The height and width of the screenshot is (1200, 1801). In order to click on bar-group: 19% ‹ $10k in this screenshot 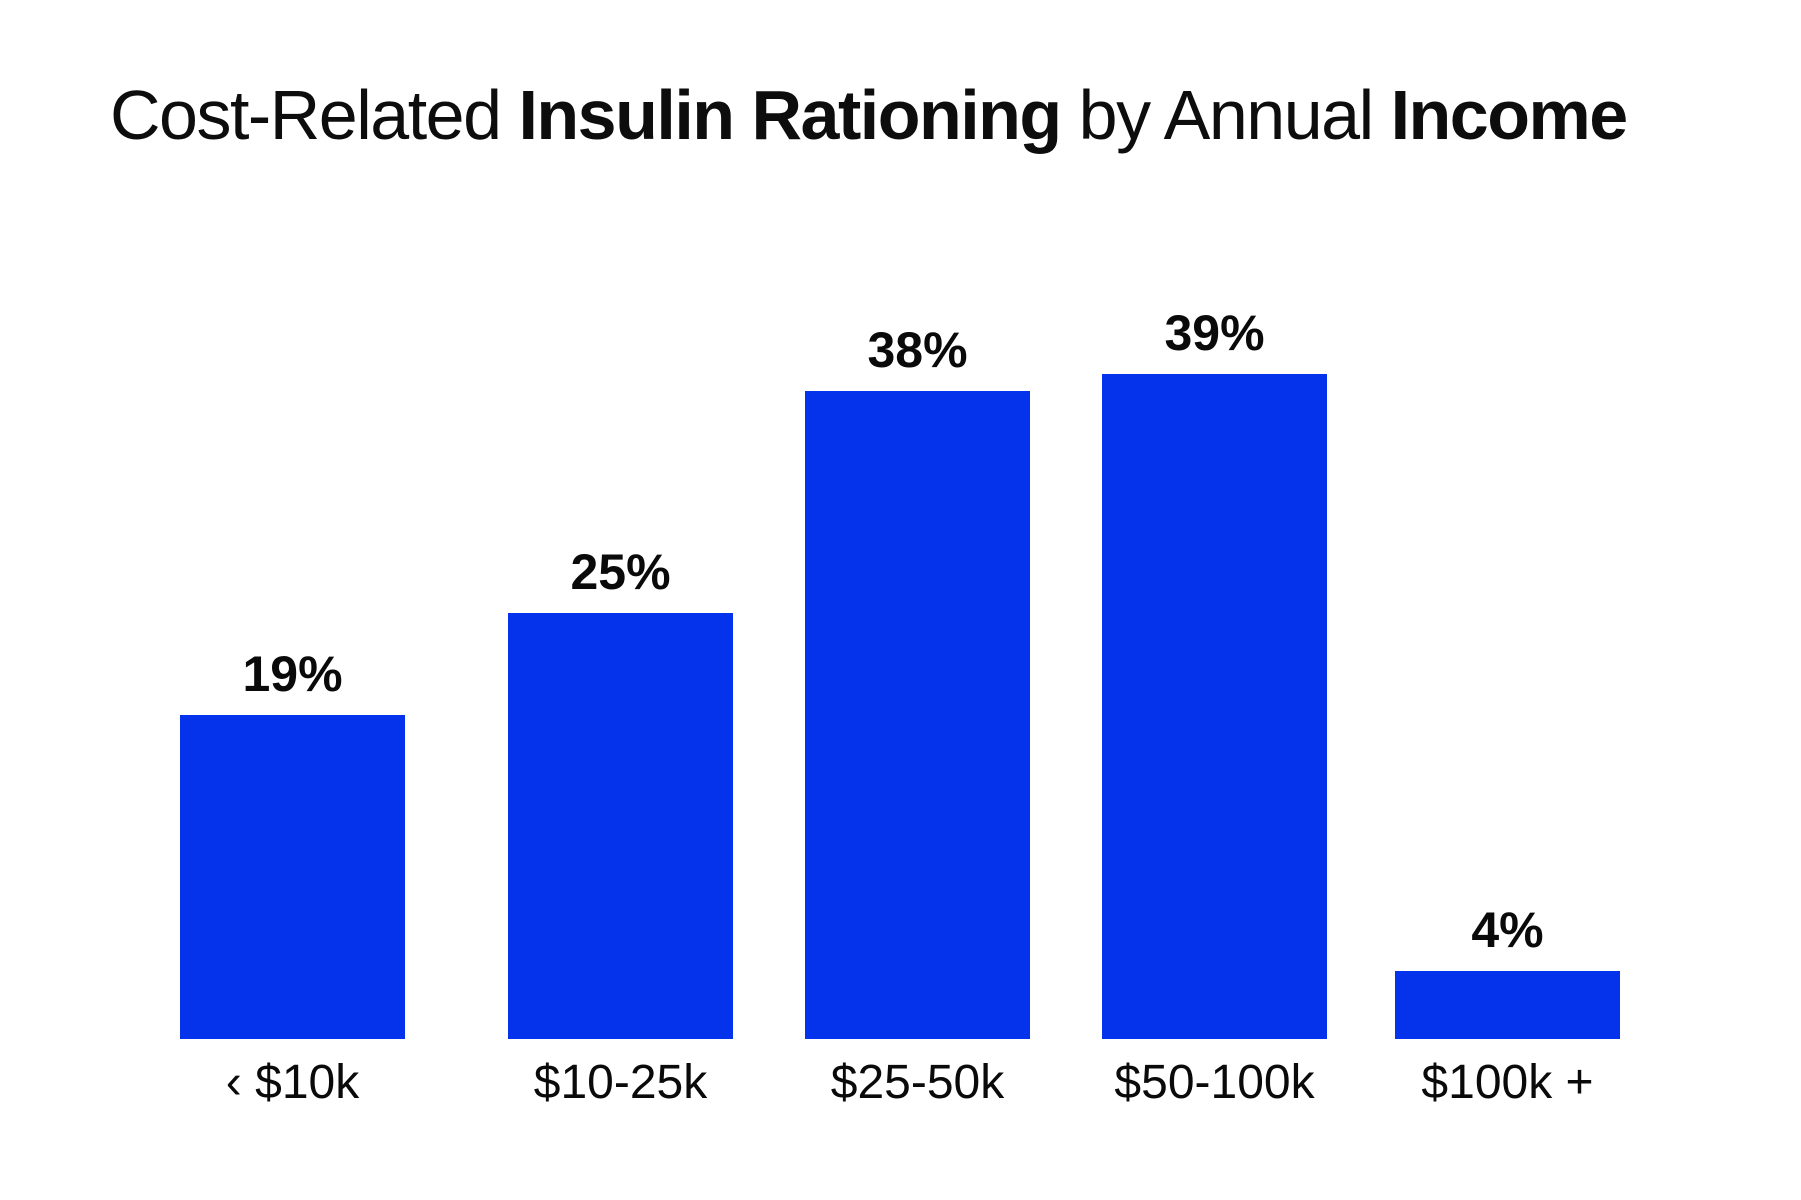, I will do `click(292, 876)`.